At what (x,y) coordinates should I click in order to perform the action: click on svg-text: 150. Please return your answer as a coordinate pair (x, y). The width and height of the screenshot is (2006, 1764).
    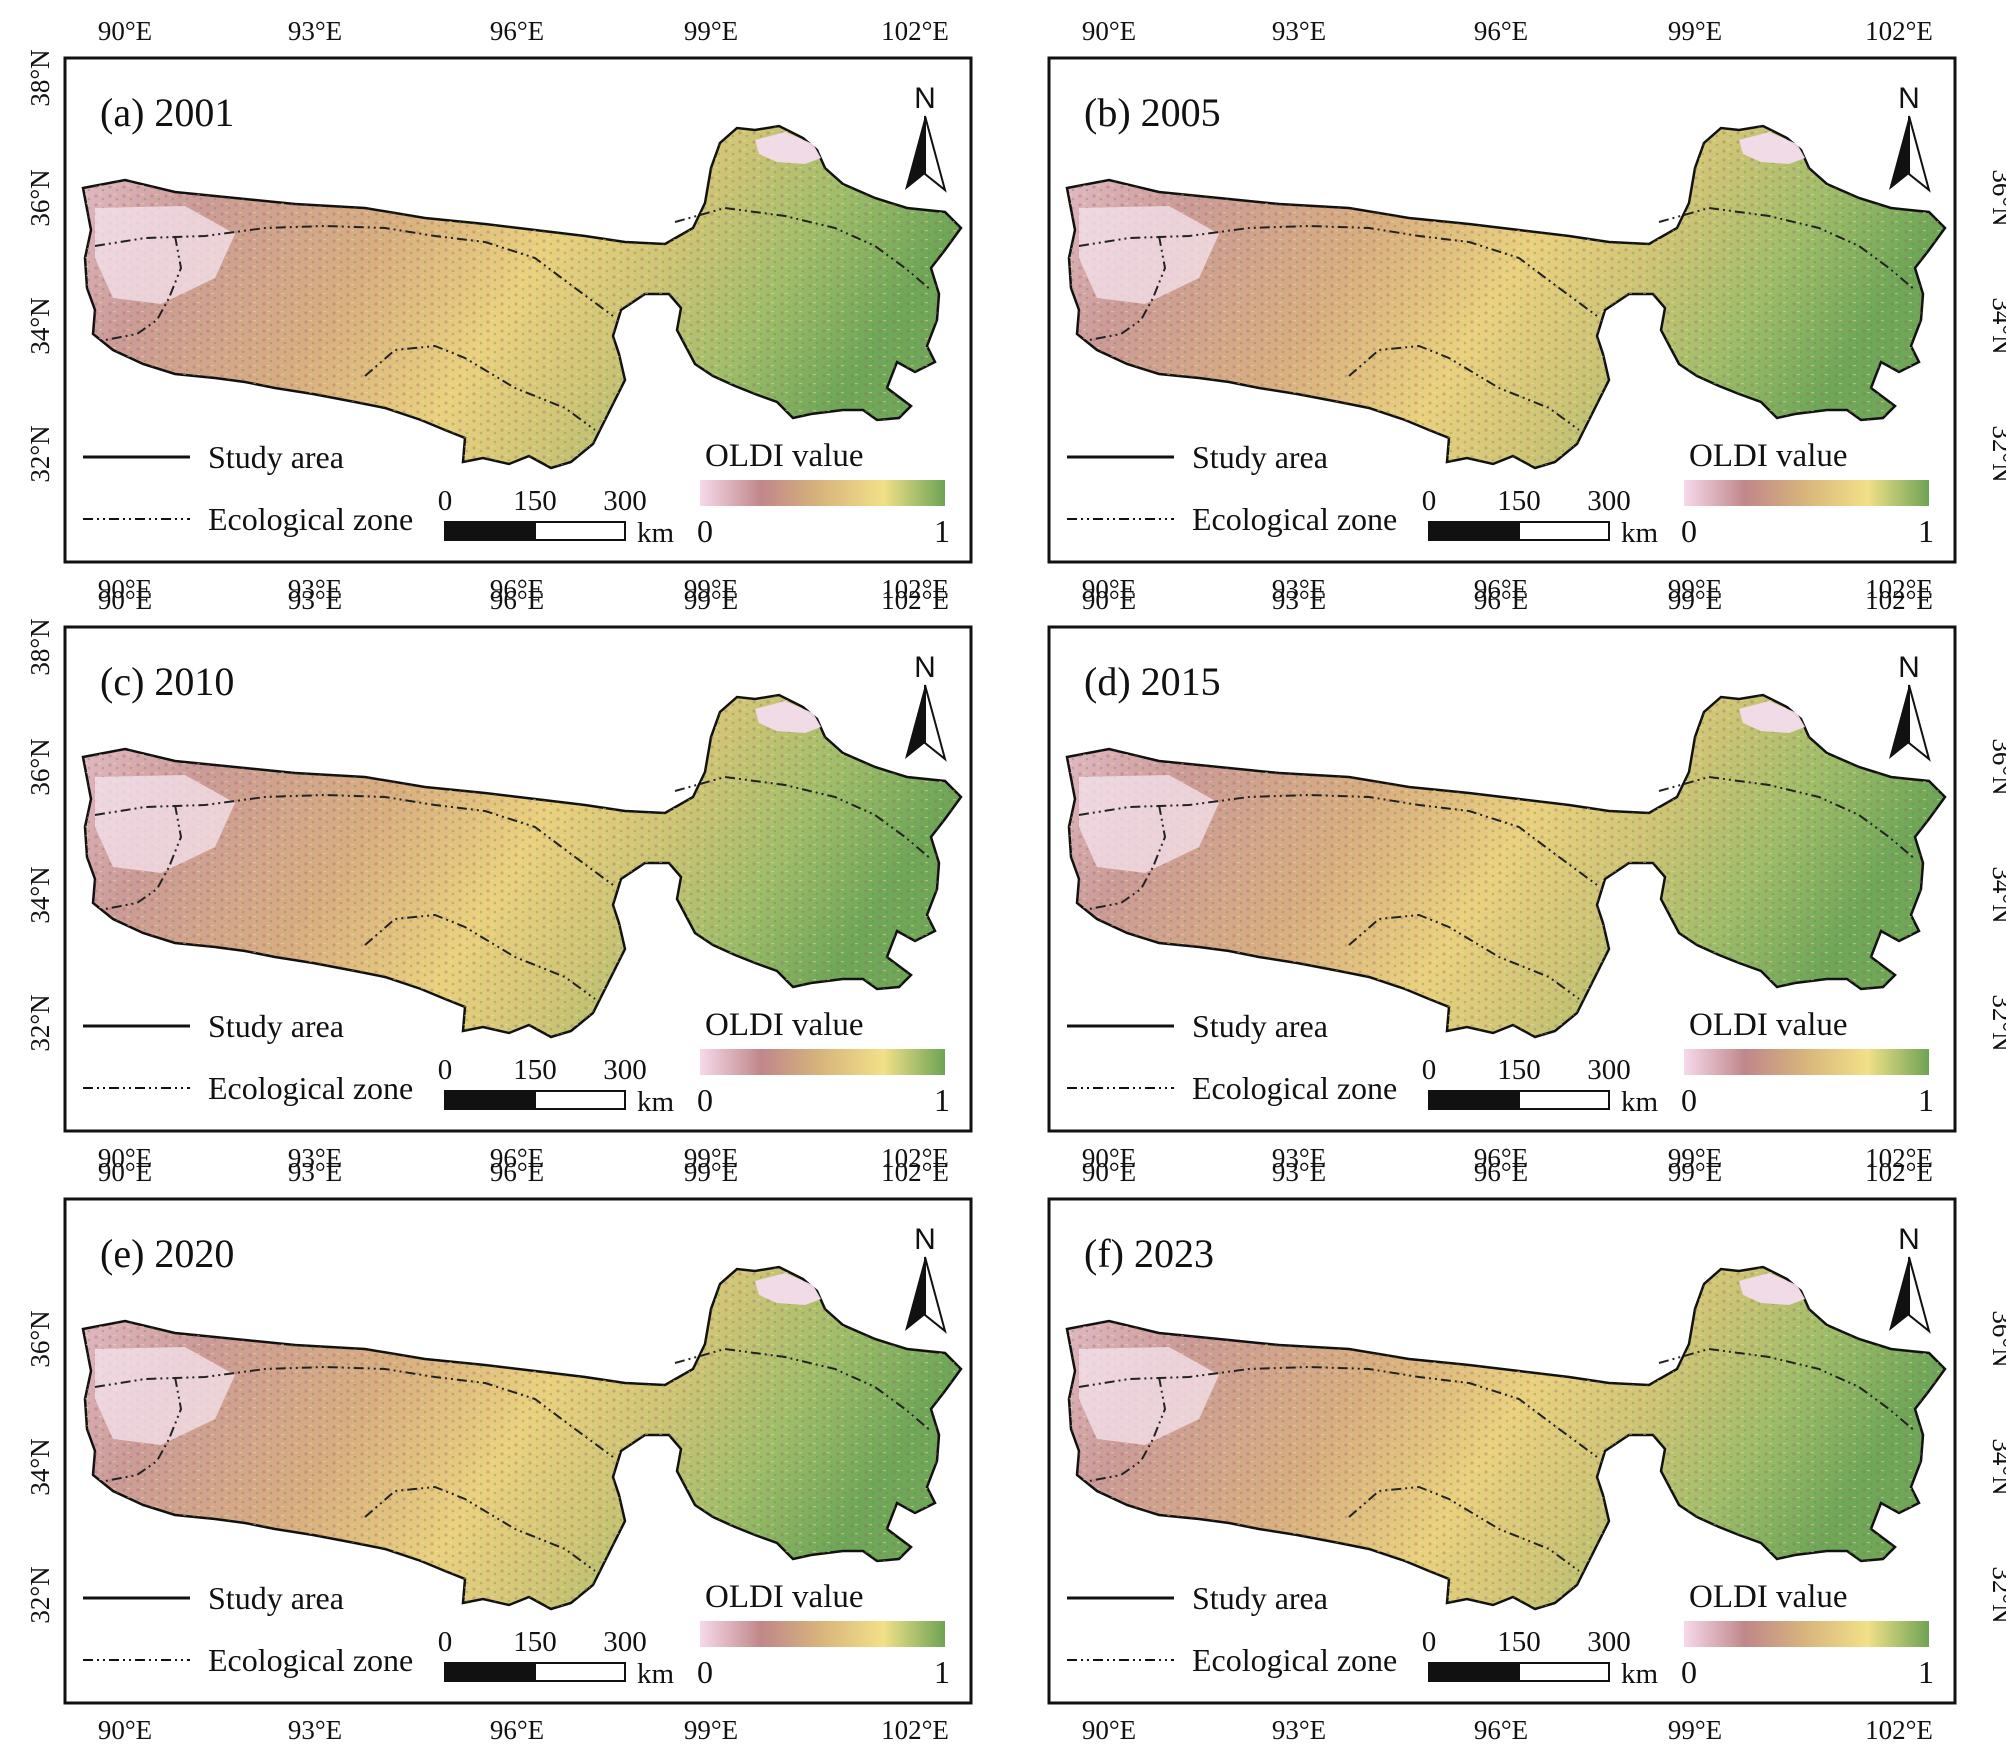
    Looking at the image, I should click on (1519, 1642).